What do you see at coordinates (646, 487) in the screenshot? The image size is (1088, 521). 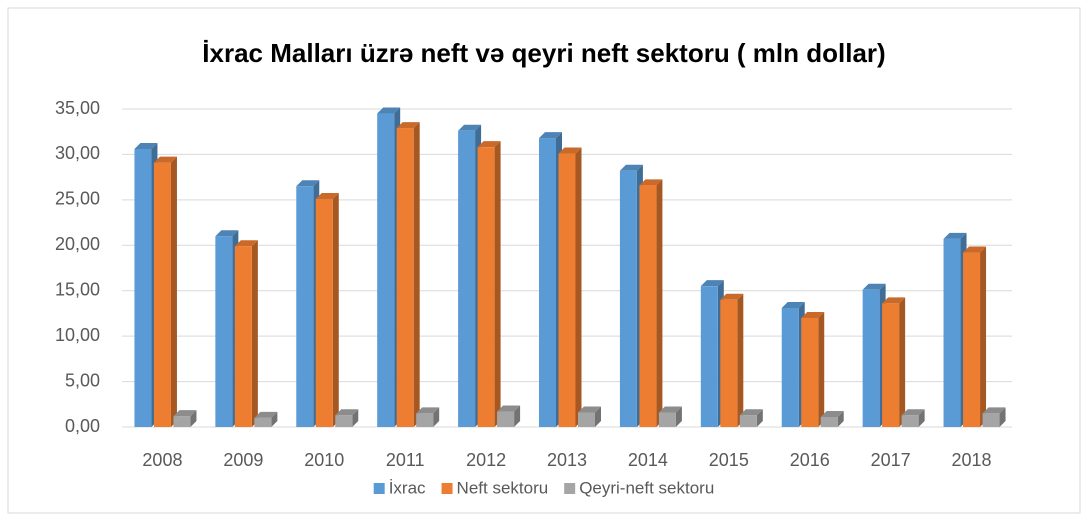 I see `legend-label: Qeyri-neft sektoru` at bounding box center [646, 487].